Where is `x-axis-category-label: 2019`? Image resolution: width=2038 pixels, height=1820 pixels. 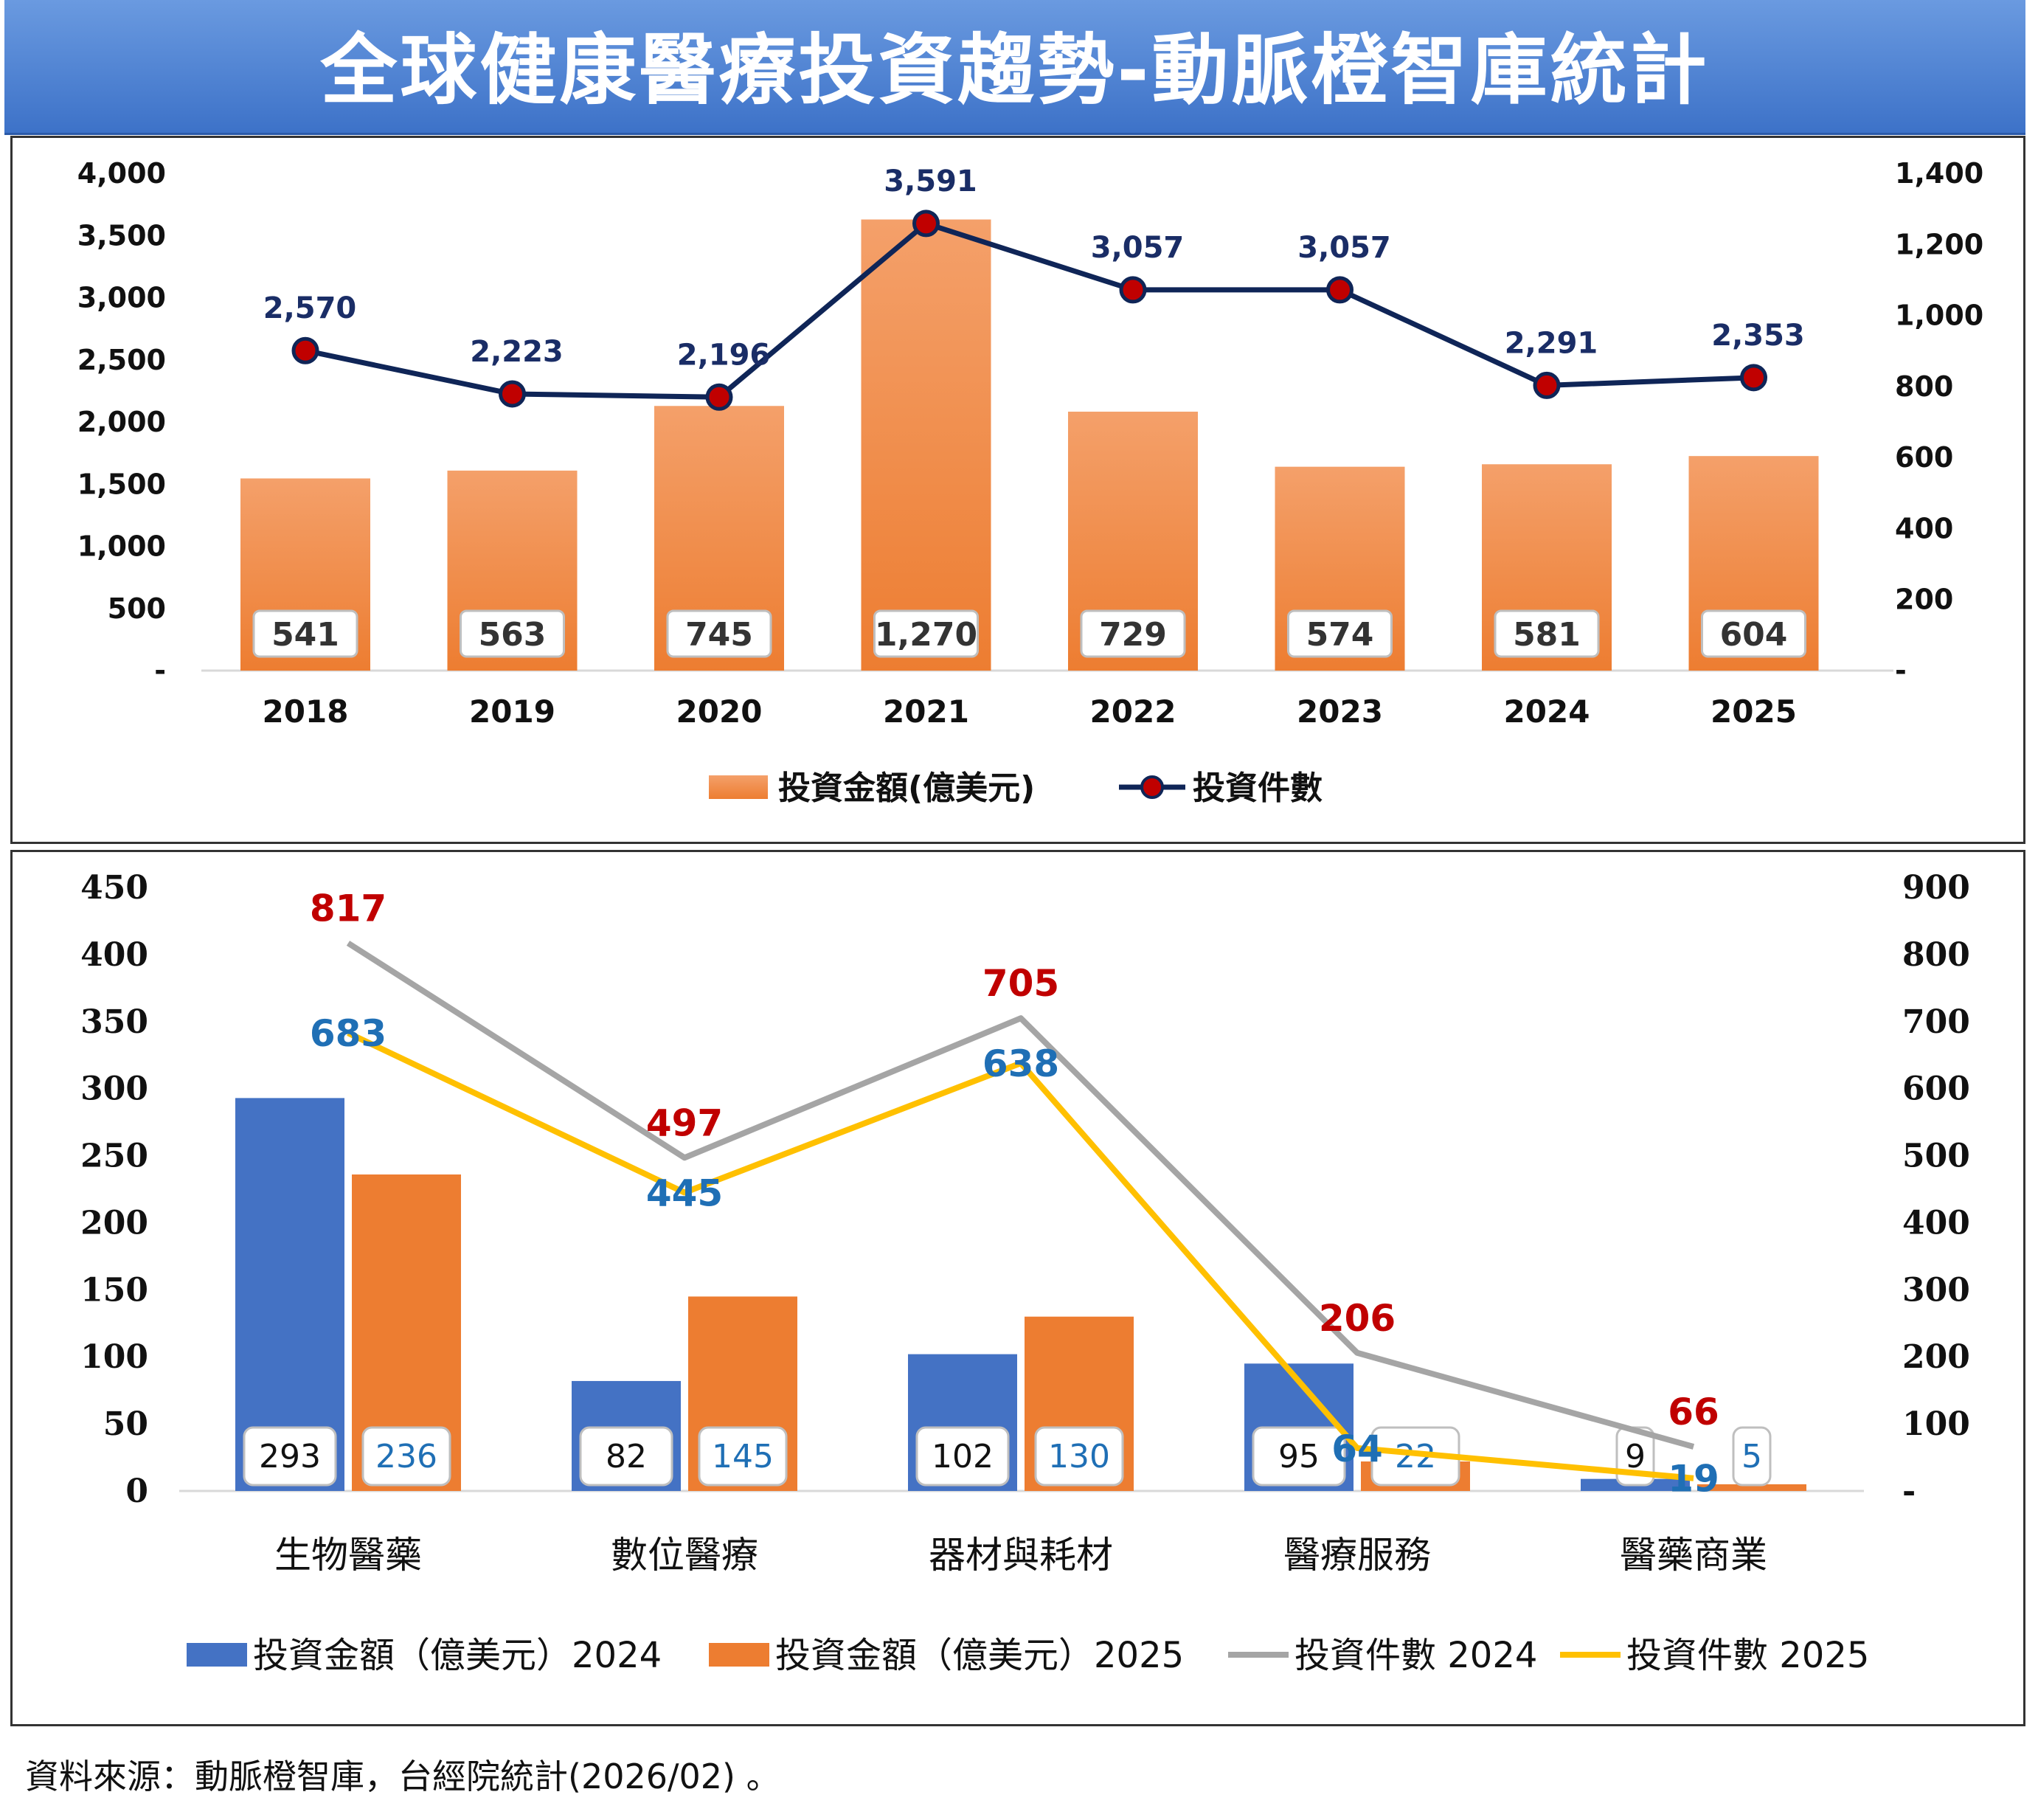
x-axis-category-label: 2019 is located at coordinates (512, 711).